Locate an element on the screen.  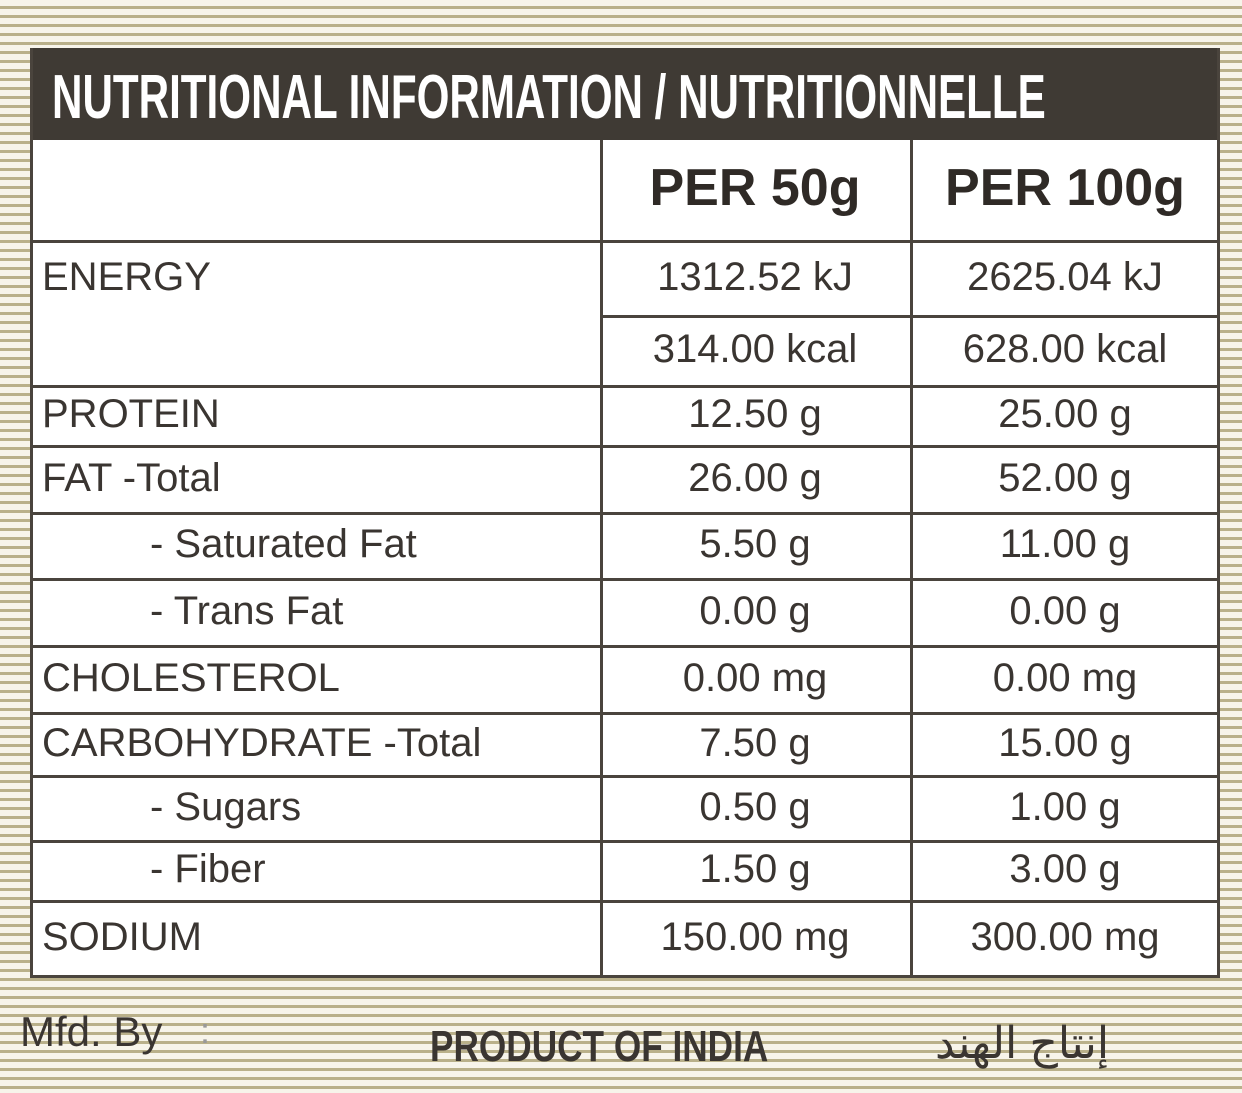
value-per-100g: 11.00 g is located at coordinates (1065, 544).